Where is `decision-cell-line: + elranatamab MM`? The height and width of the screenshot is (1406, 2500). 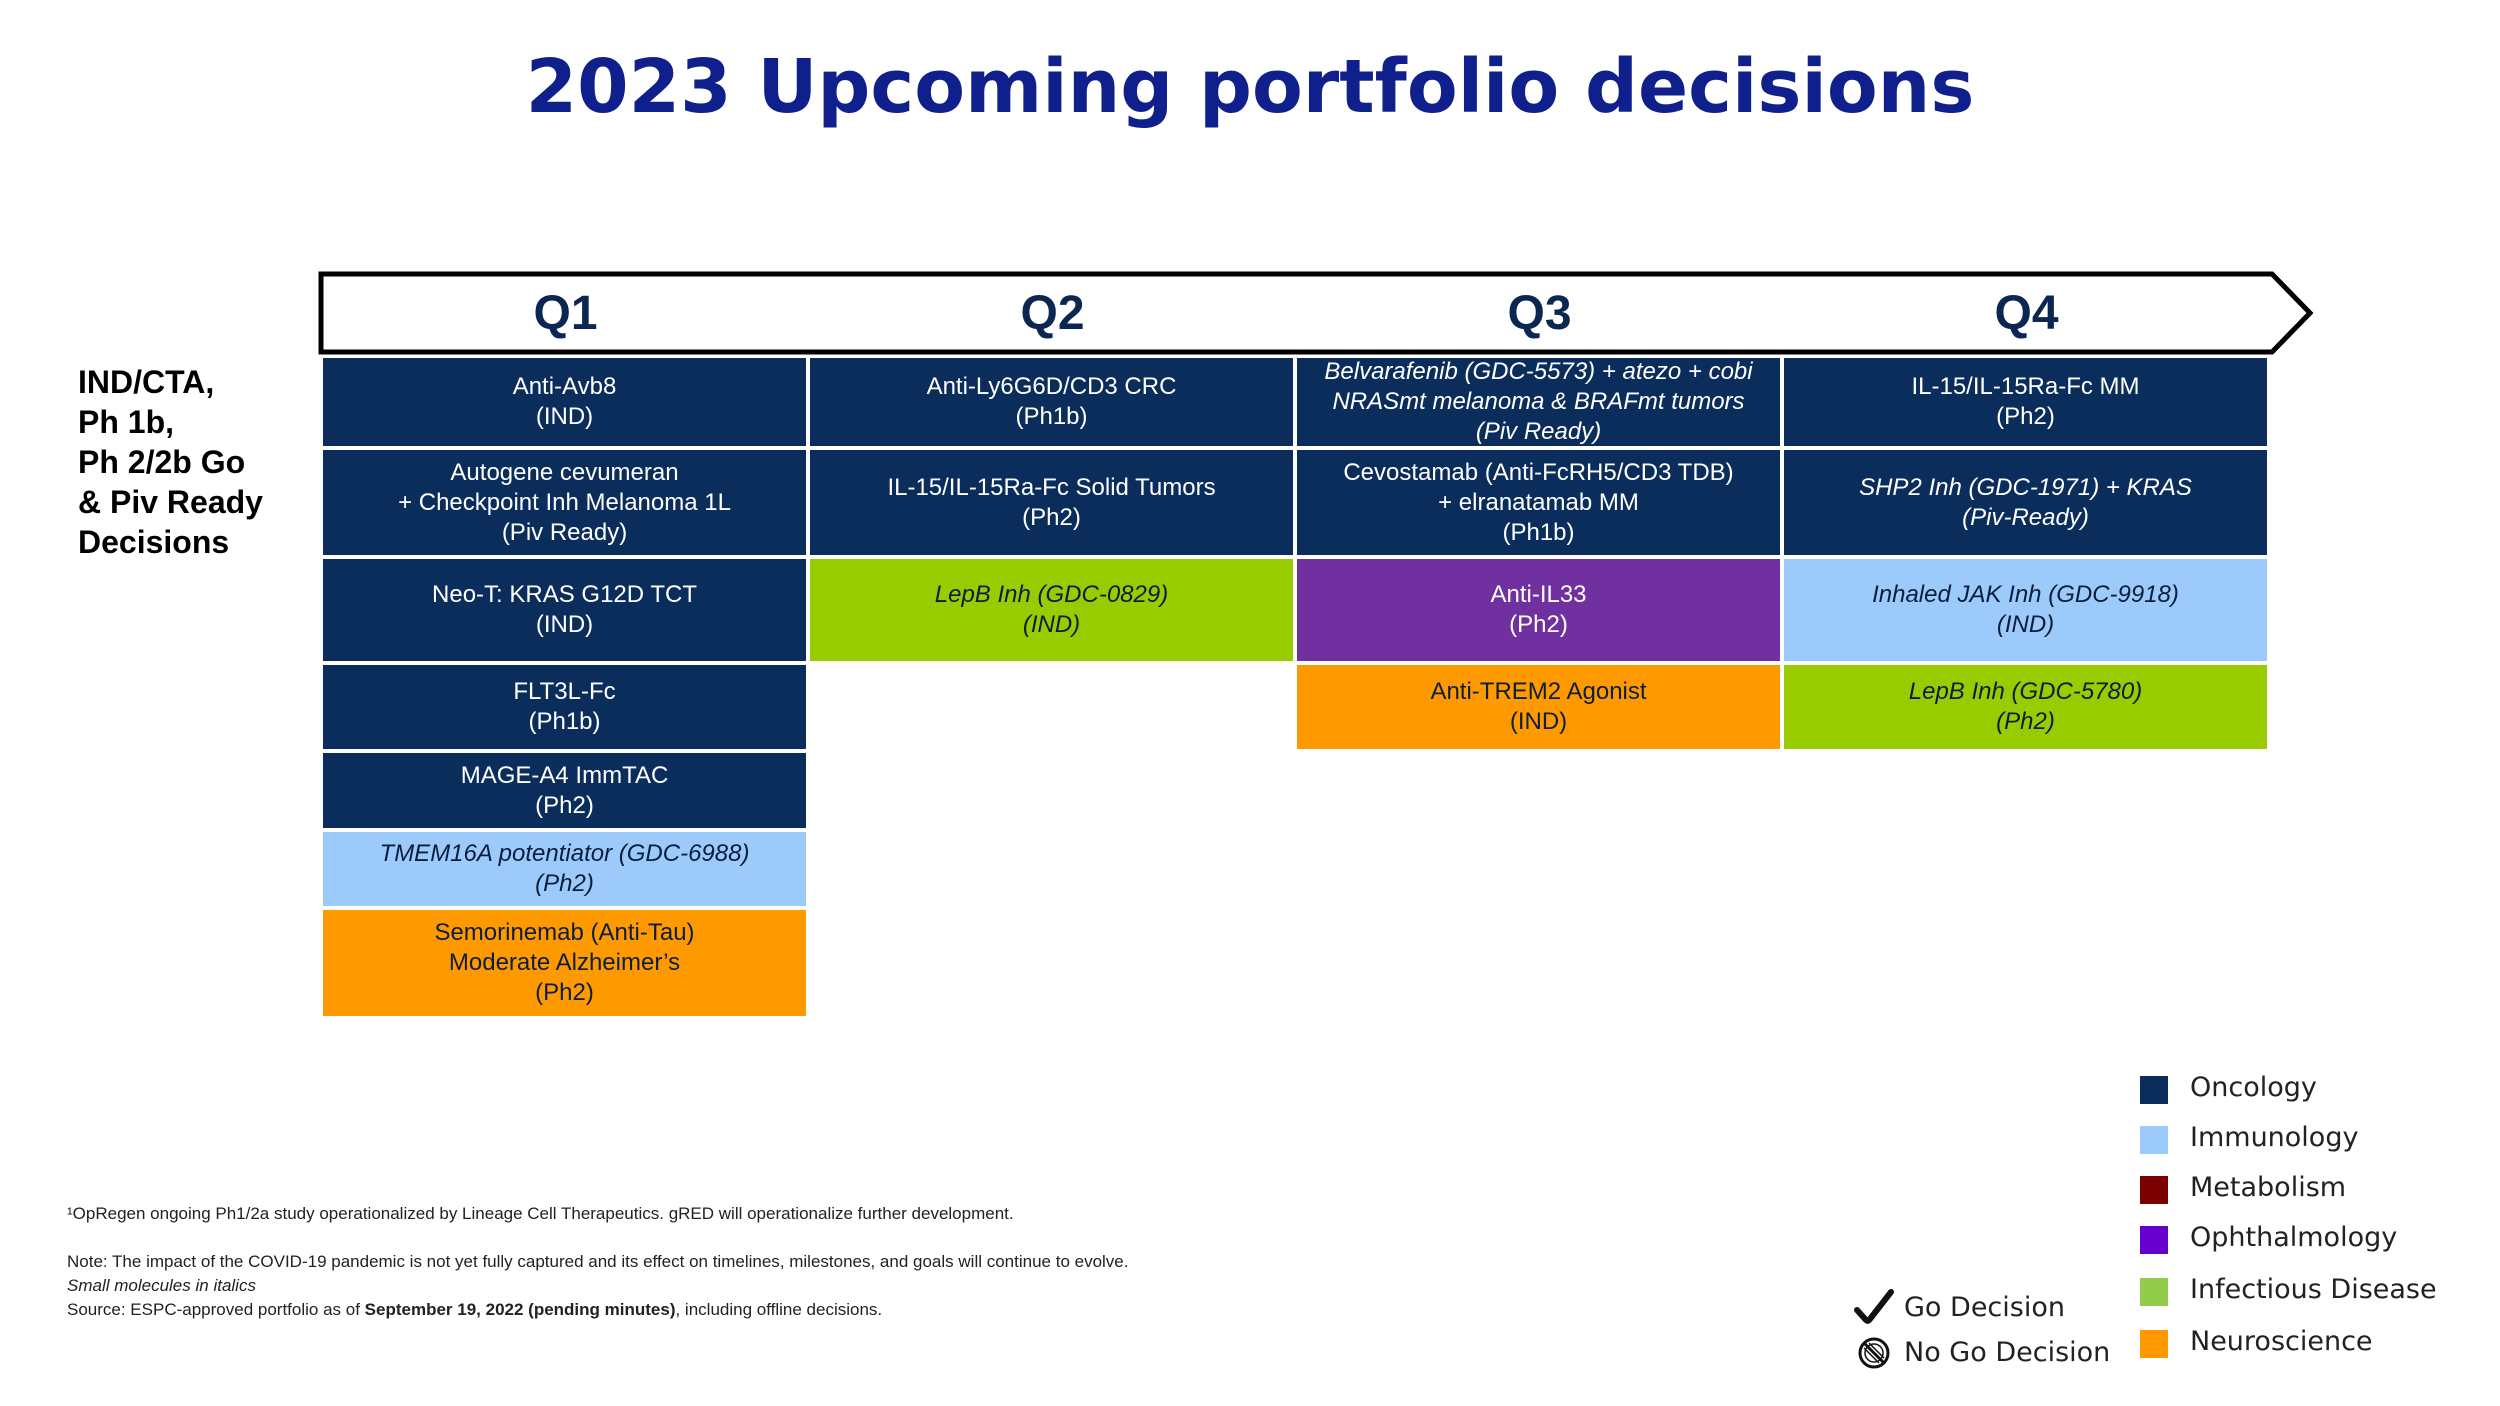 decision-cell-line: + elranatamab MM is located at coordinates (1538, 502).